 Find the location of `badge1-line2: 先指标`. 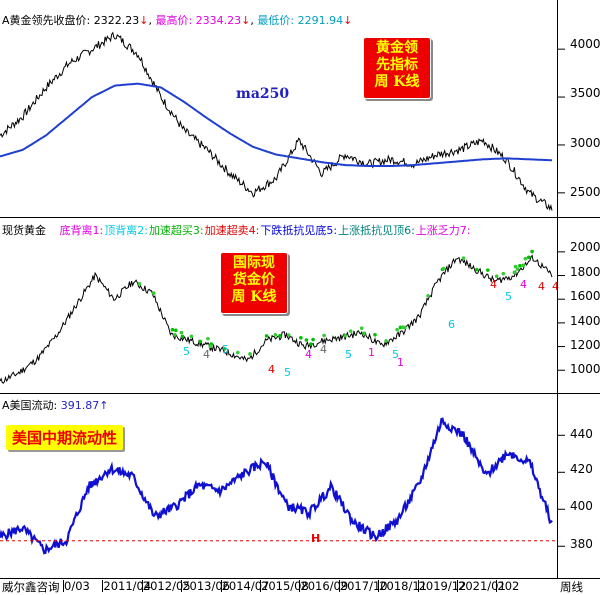

badge1-line2: 先指标 is located at coordinates (397, 65).